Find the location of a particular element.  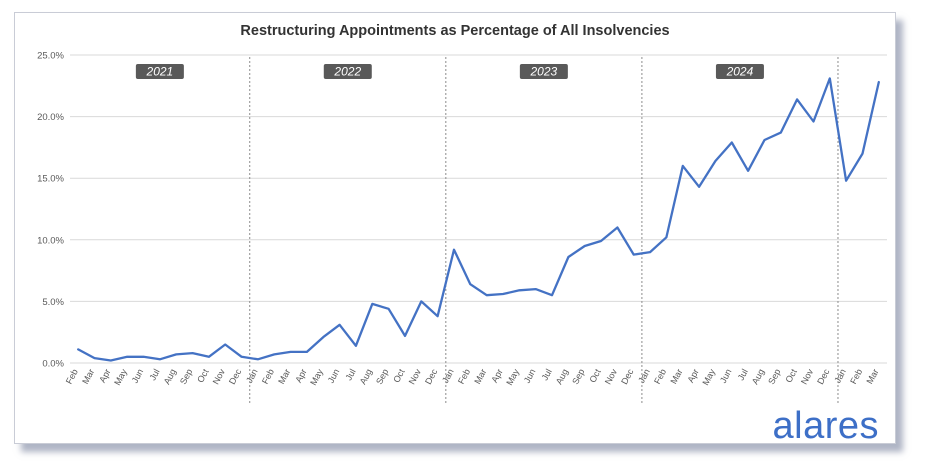

year-label: 2024 is located at coordinates (740, 72).